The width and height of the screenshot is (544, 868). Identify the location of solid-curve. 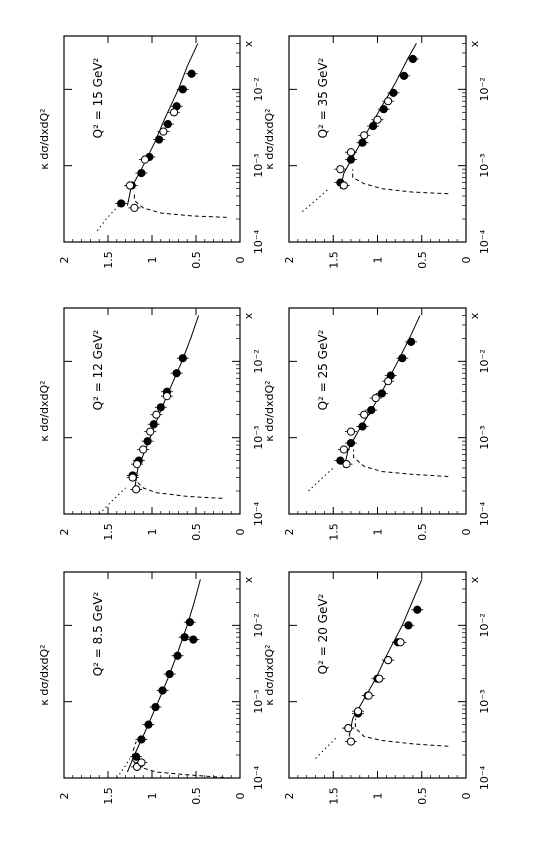
(166, 403).